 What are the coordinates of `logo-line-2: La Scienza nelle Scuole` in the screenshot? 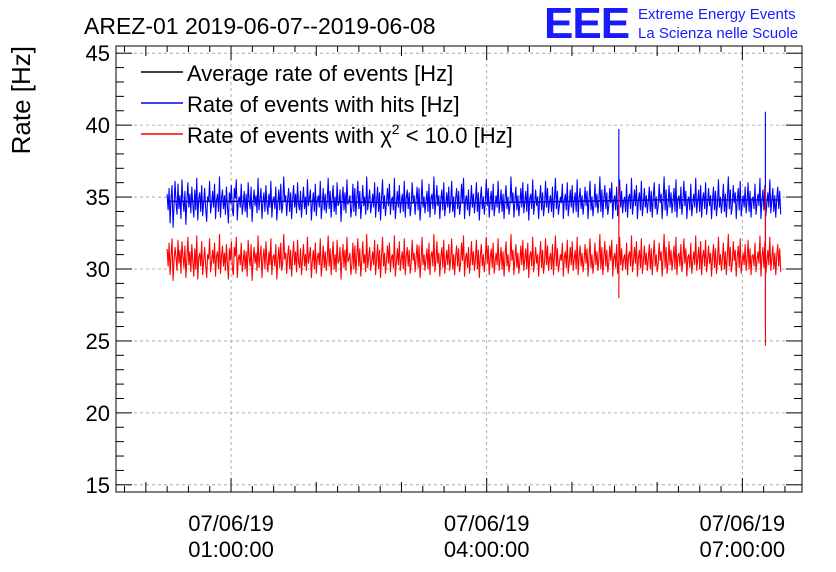 It's located at (718, 33).